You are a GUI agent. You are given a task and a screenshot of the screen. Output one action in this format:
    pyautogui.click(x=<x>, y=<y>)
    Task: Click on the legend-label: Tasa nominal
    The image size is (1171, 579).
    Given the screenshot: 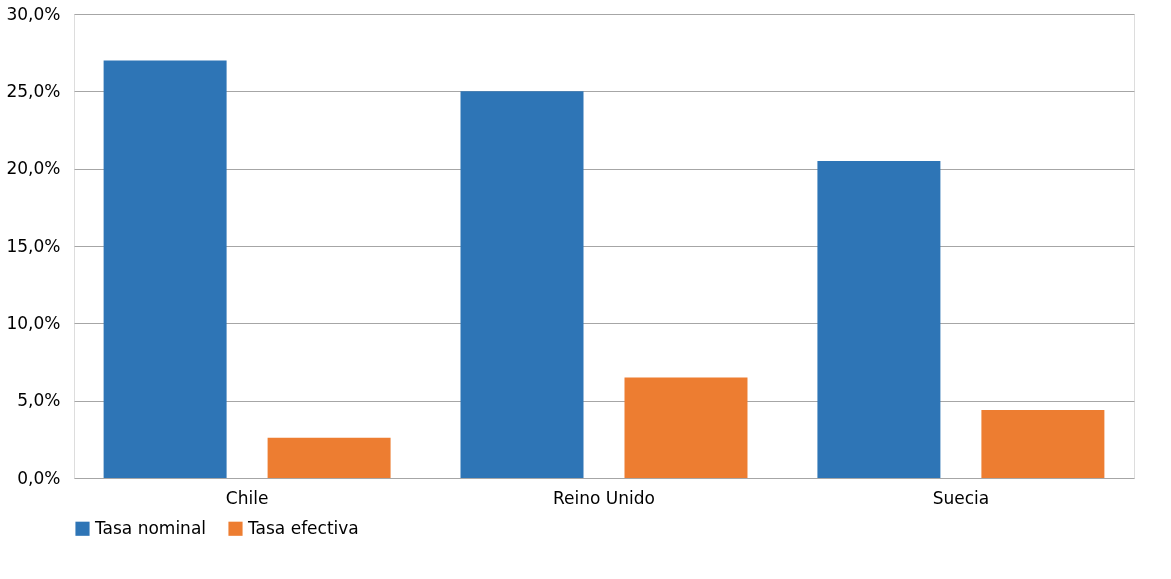 What is the action you would take?
    pyautogui.click(x=150, y=527)
    